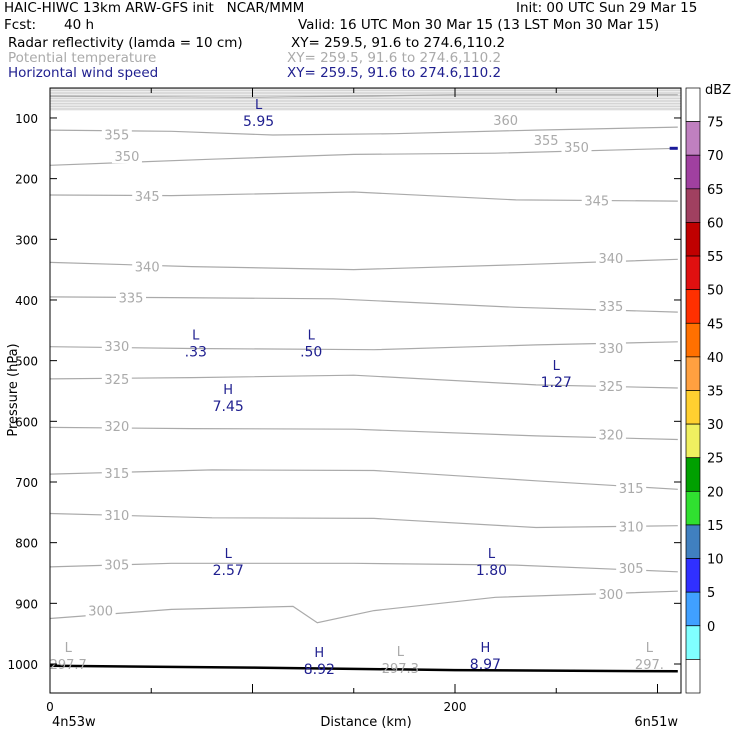 Image resolution: width=740 pixels, height=740 pixels. What do you see at coordinates (556, 383) in the screenshot?
I see `wind-extremum-value: 1.27` at bounding box center [556, 383].